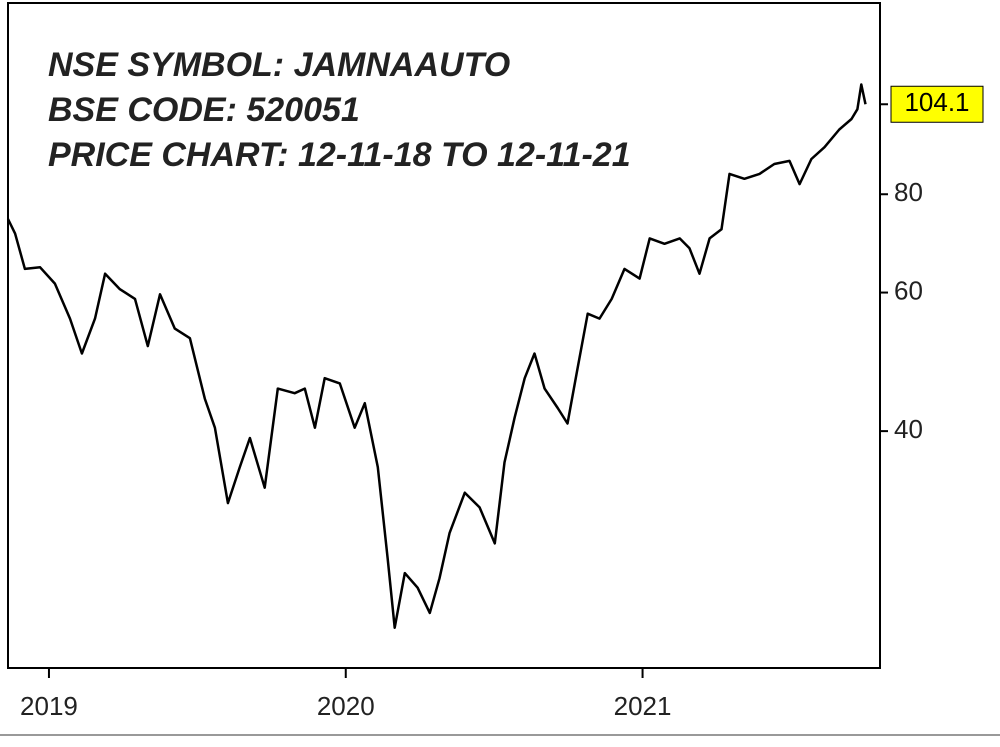 This screenshot has height=747, width=1000. Describe the element at coordinates (339, 155) in the screenshot. I see `chart-title: PRICE CHART: 12-11-18 TO 12-11-21` at that location.